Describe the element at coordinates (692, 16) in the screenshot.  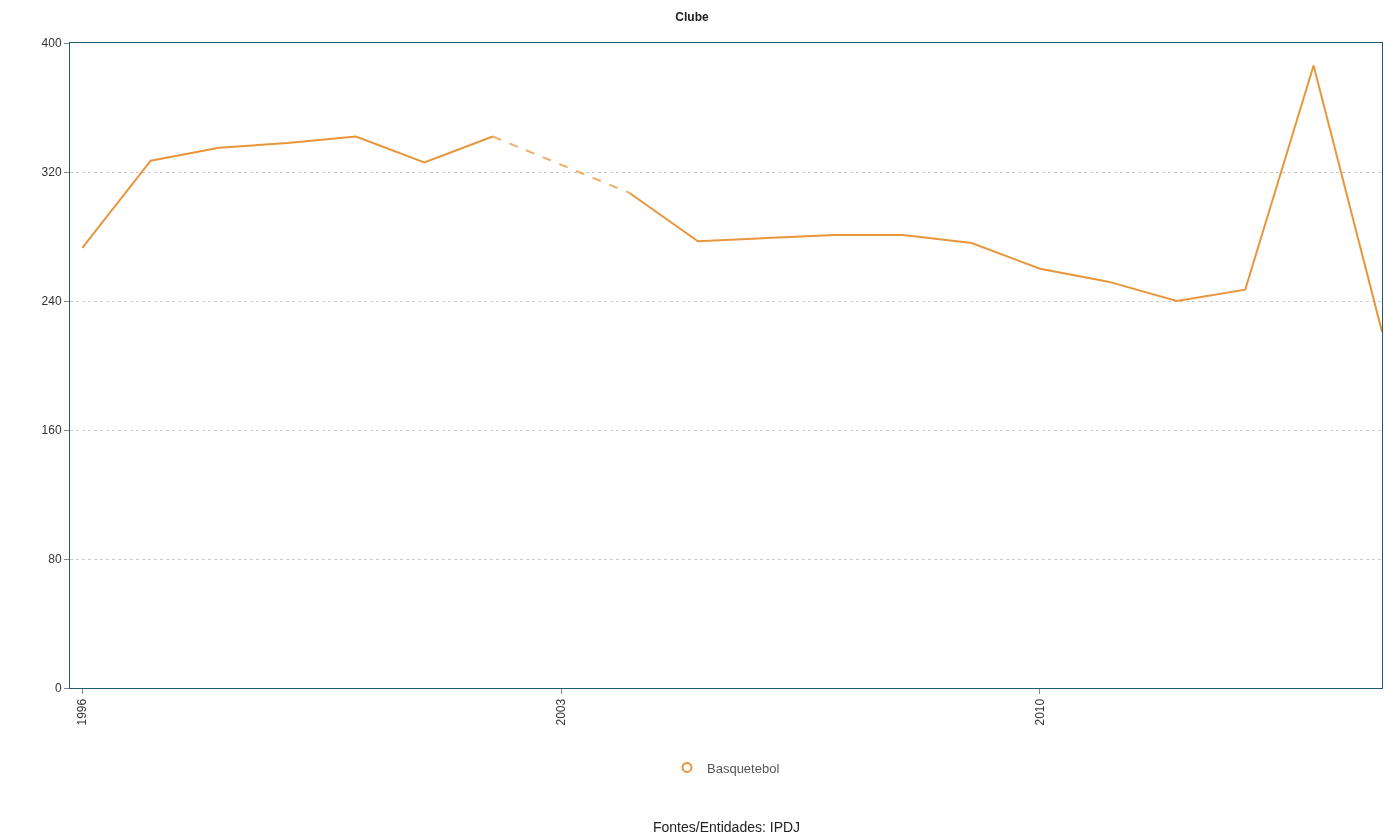
I see `chart-title: Clube` at that location.